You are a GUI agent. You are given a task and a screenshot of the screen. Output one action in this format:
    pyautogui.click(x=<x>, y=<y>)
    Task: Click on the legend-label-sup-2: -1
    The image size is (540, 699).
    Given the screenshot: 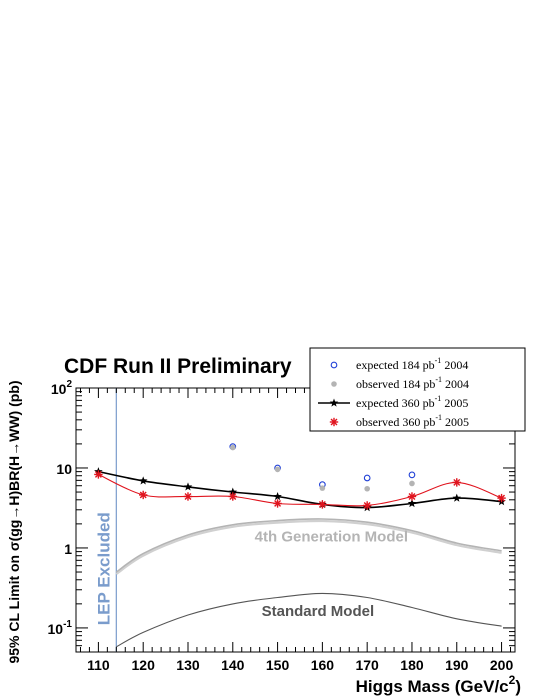 What is the action you would take?
    pyautogui.click(x=438, y=398)
    